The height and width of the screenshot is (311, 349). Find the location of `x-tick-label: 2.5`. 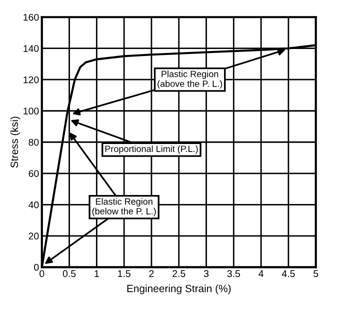

x-tick-label: 2.5 is located at coordinates (179, 274).